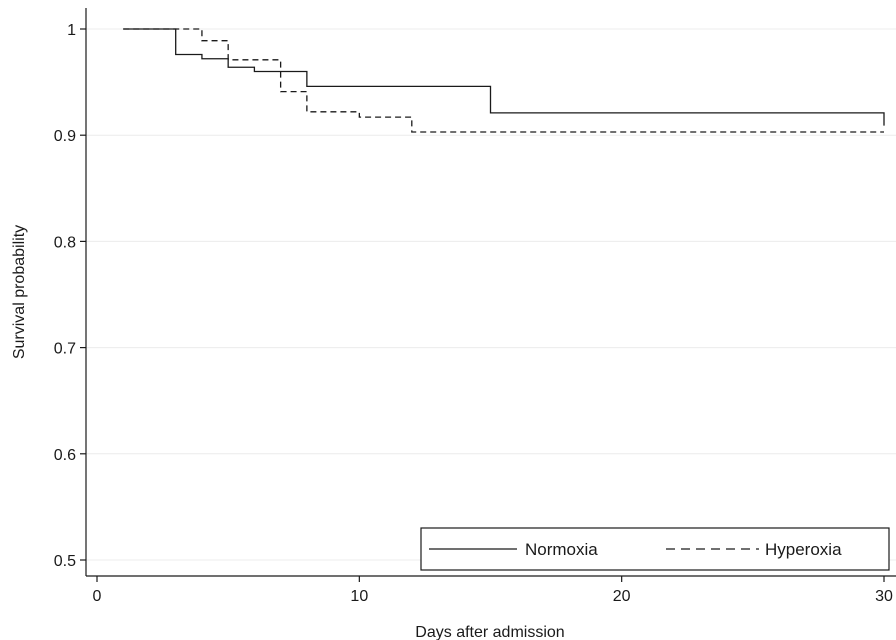  I want to click on legend: Normoxia Hyperoxia, so click(655, 549).